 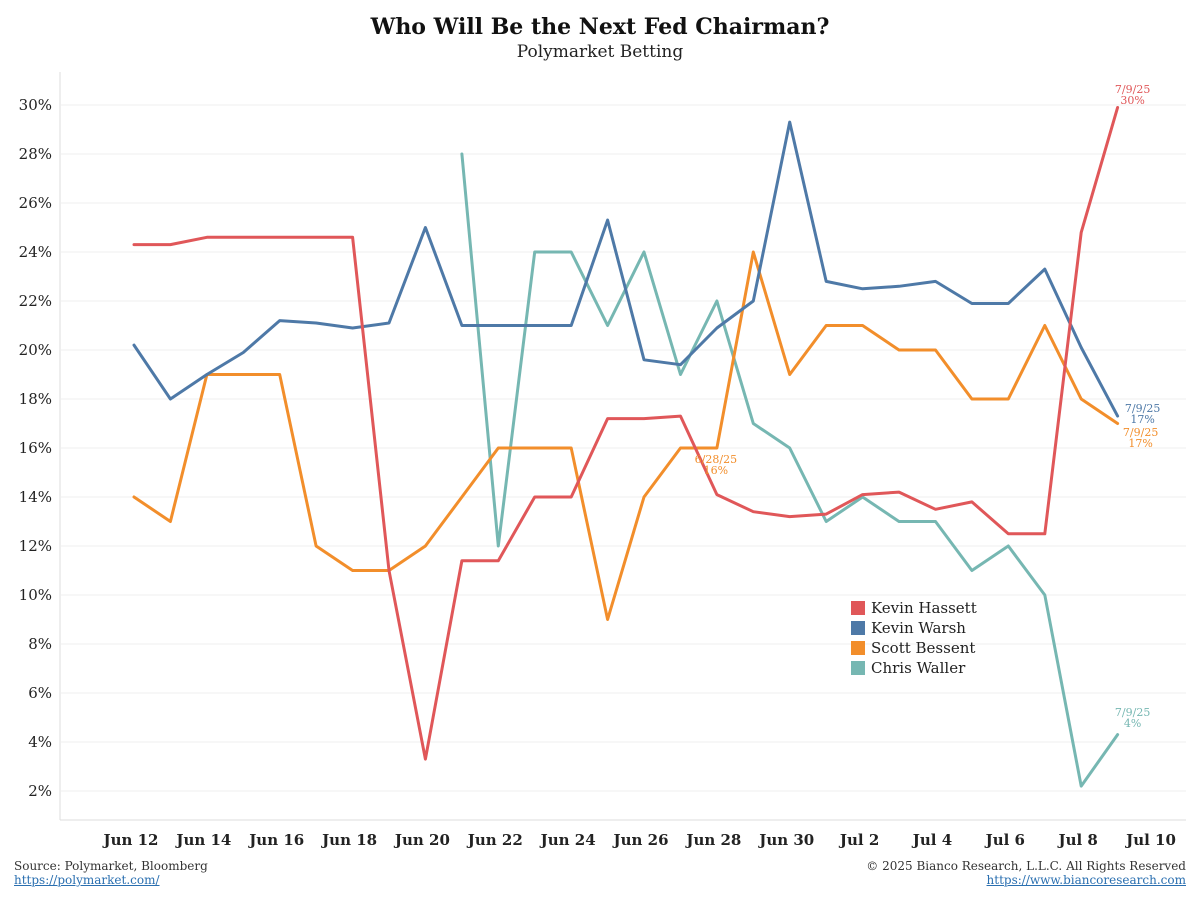 What do you see at coordinates (1132, 100) in the screenshot?
I see `annotation-value: 30%` at bounding box center [1132, 100].